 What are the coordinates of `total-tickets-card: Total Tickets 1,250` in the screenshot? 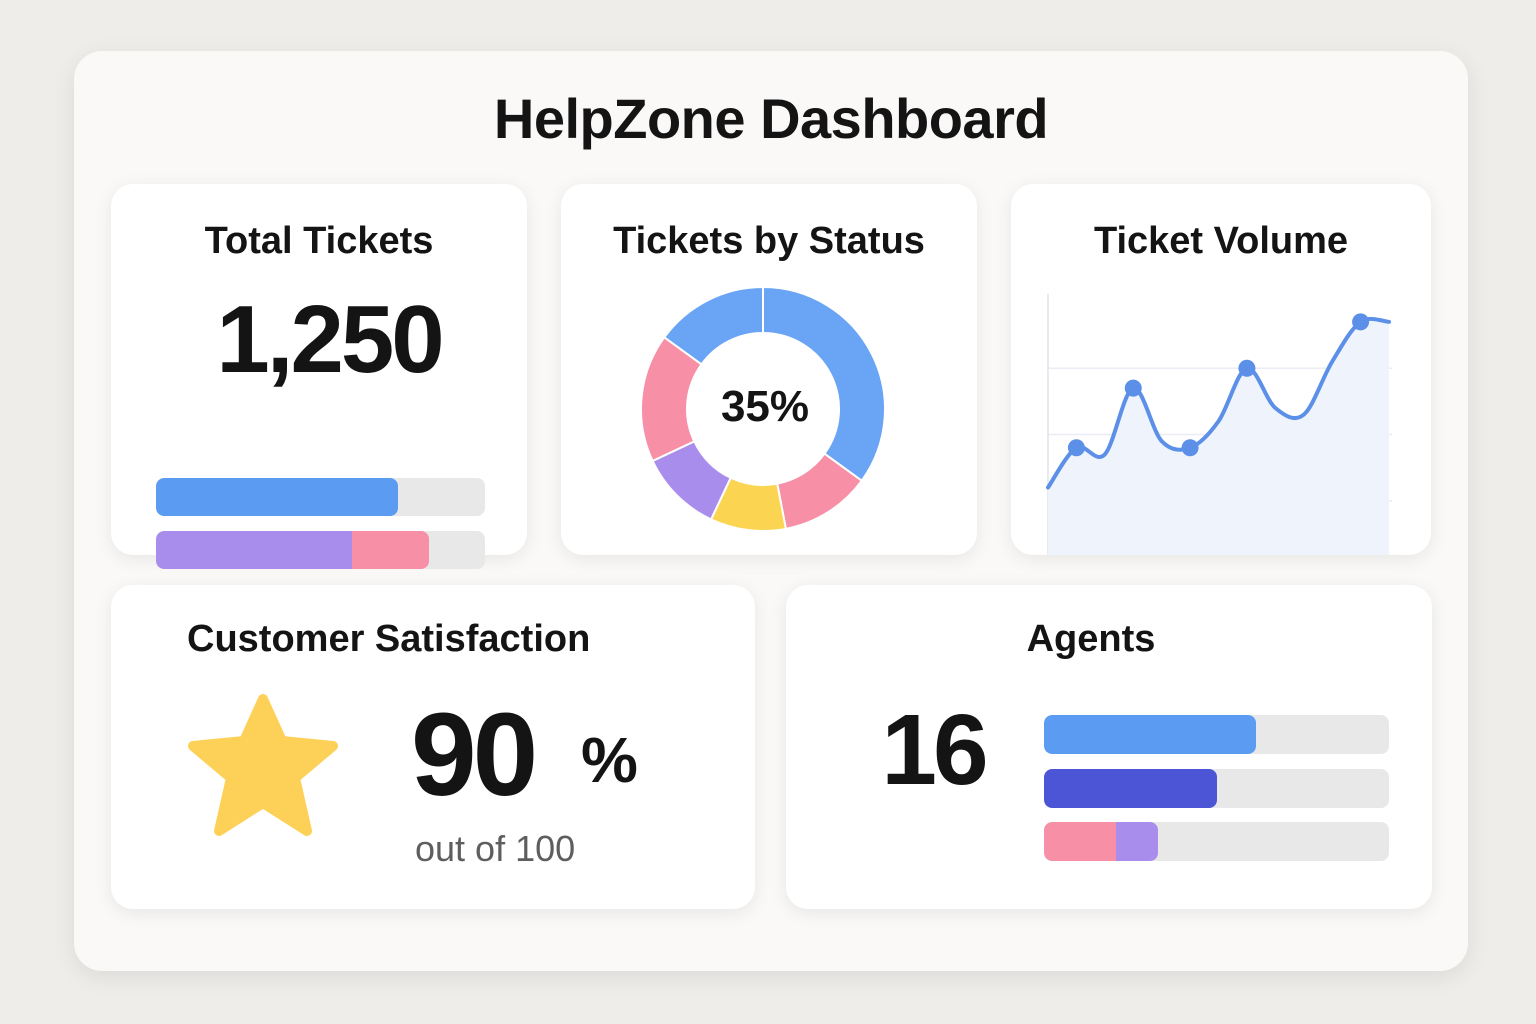 It's located at (319, 376).